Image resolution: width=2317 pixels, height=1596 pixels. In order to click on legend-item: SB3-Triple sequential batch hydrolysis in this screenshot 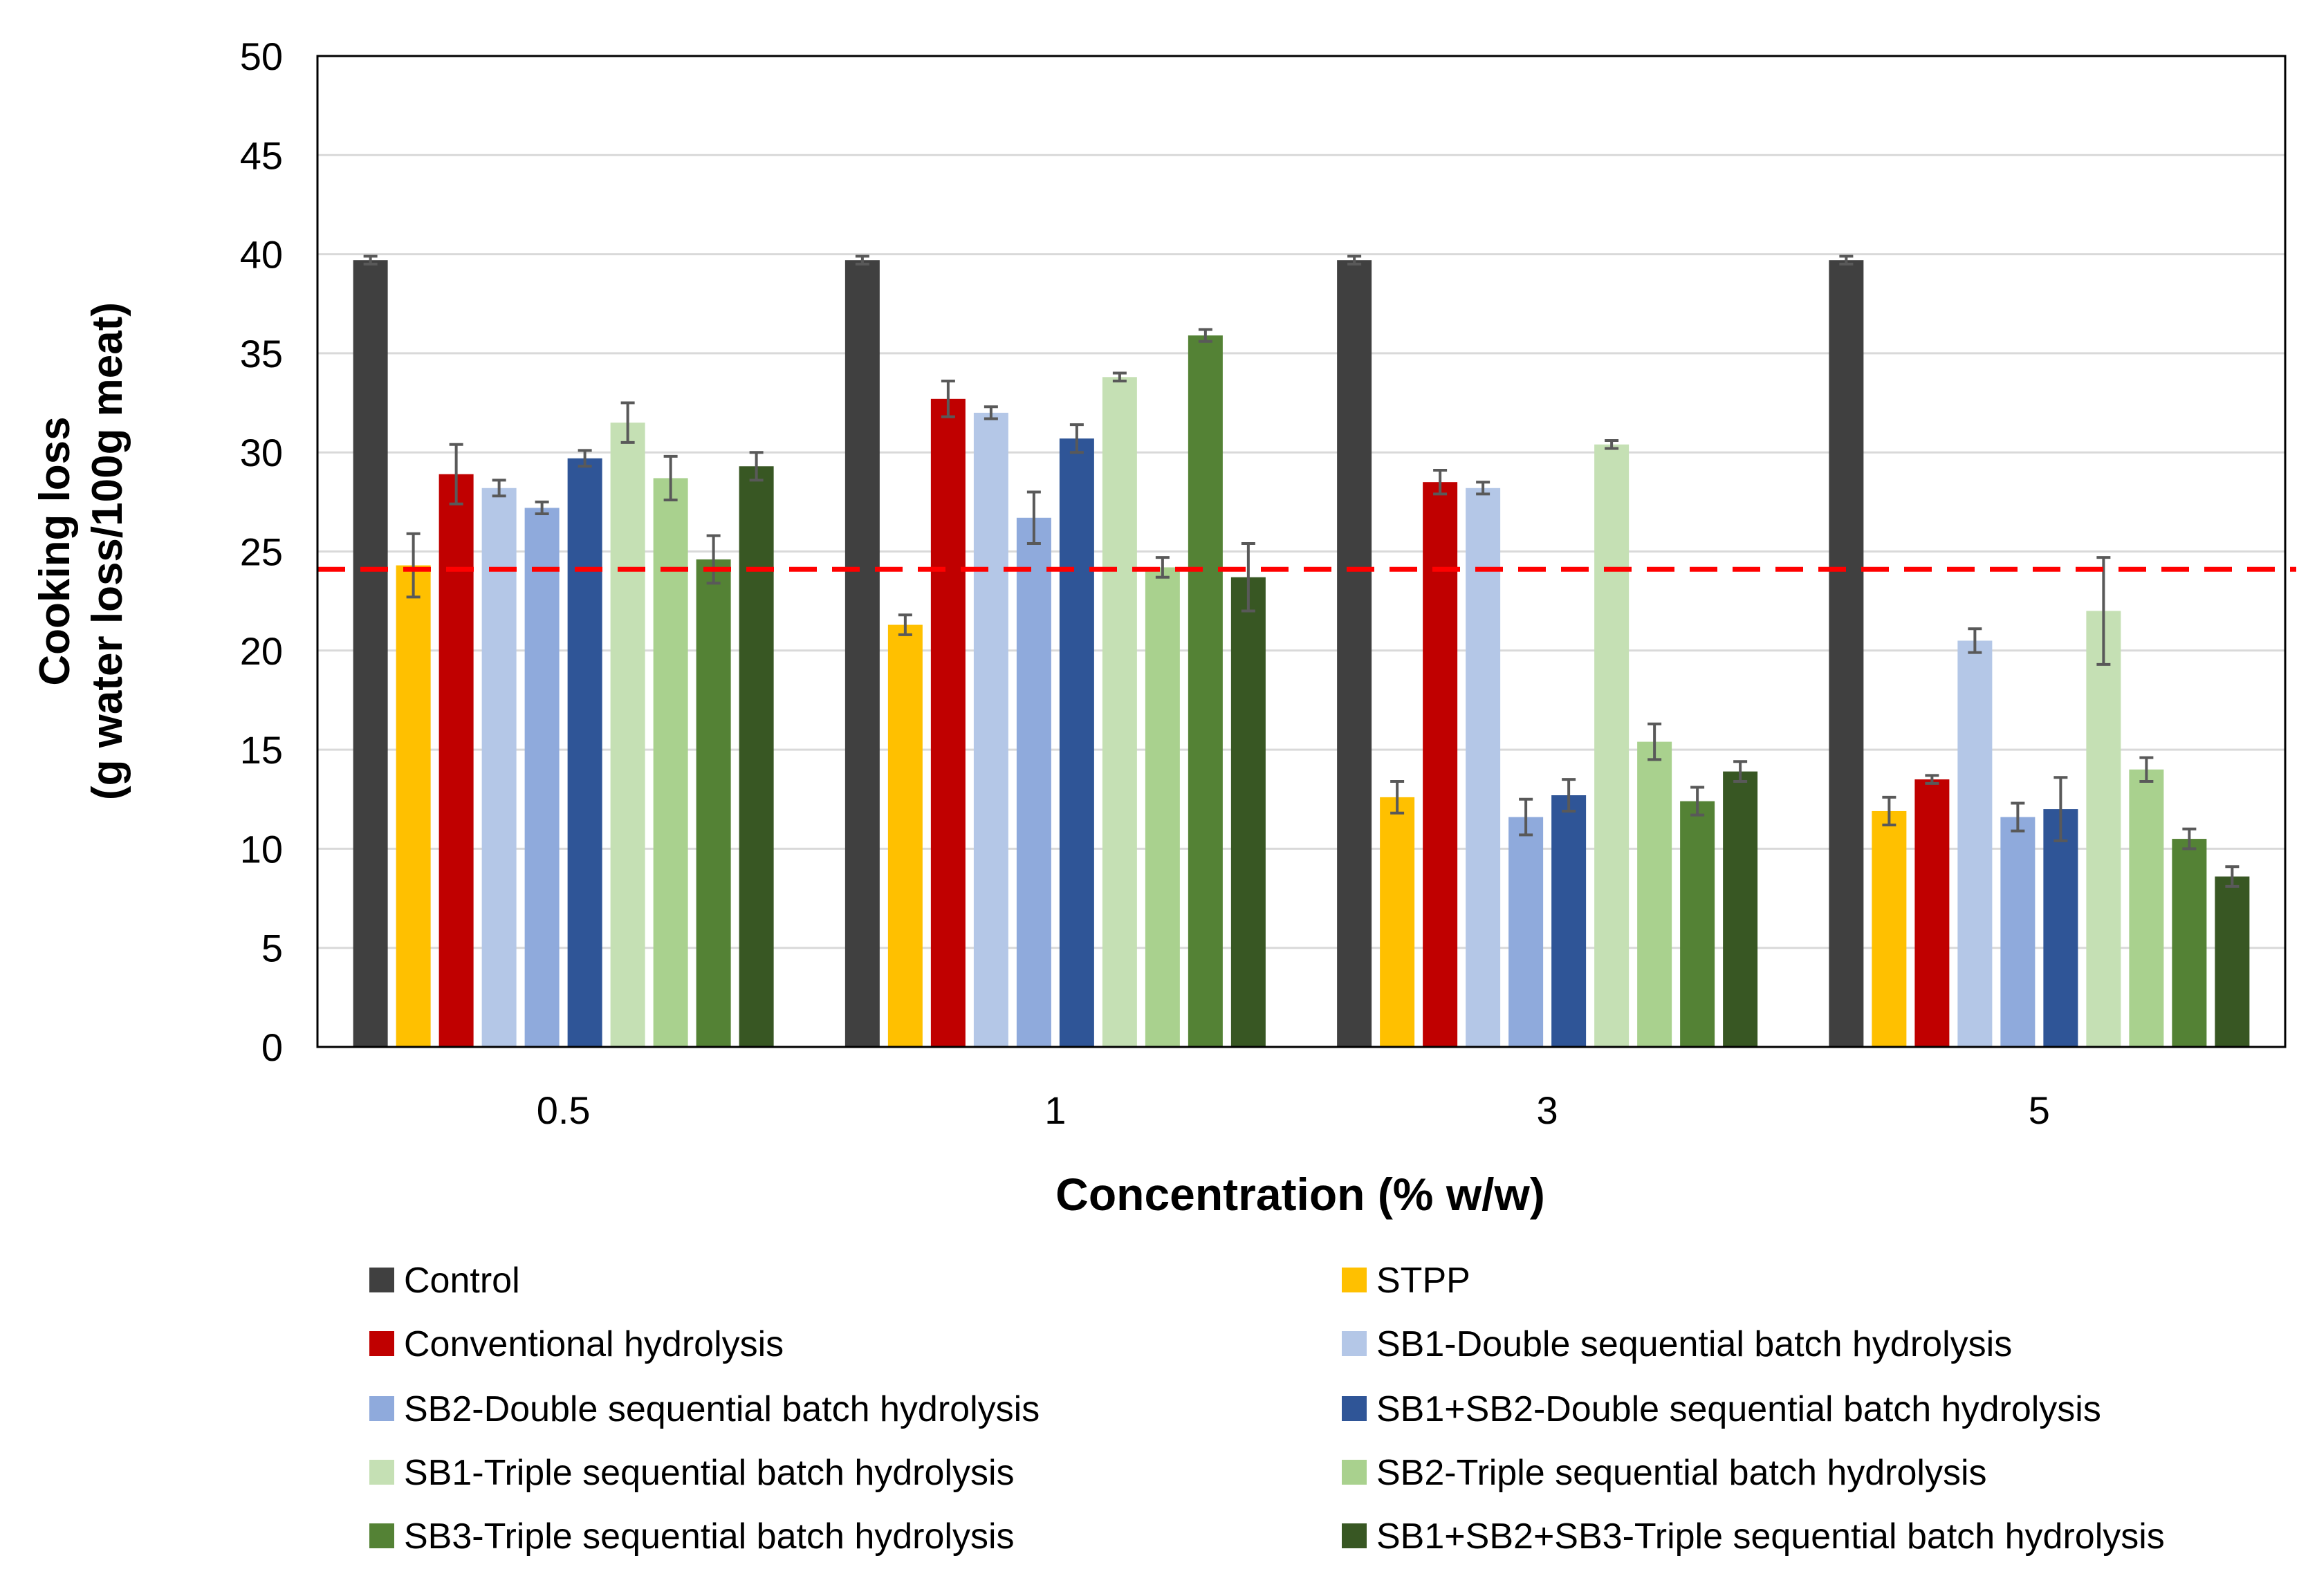, I will do `click(692, 1537)`.